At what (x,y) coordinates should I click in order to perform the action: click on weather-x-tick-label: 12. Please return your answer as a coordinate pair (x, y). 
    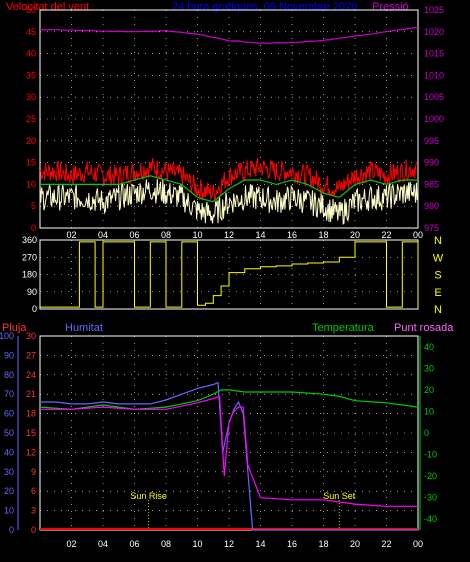
    Looking at the image, I should click on (229, 544).